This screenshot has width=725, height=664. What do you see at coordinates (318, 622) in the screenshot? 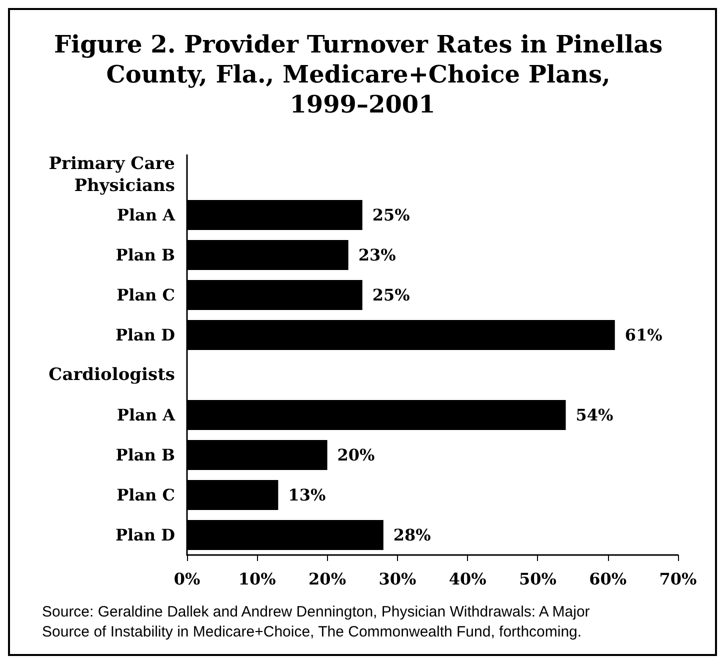
I see `source-note: Source: Geraldine Dallek and Andrew Dennington, Physician Withdrawals: A Major Source of Instability in Medicare+Choice, The Commonwealth Fund, forthcoming.` at bounding box center [318, 622].